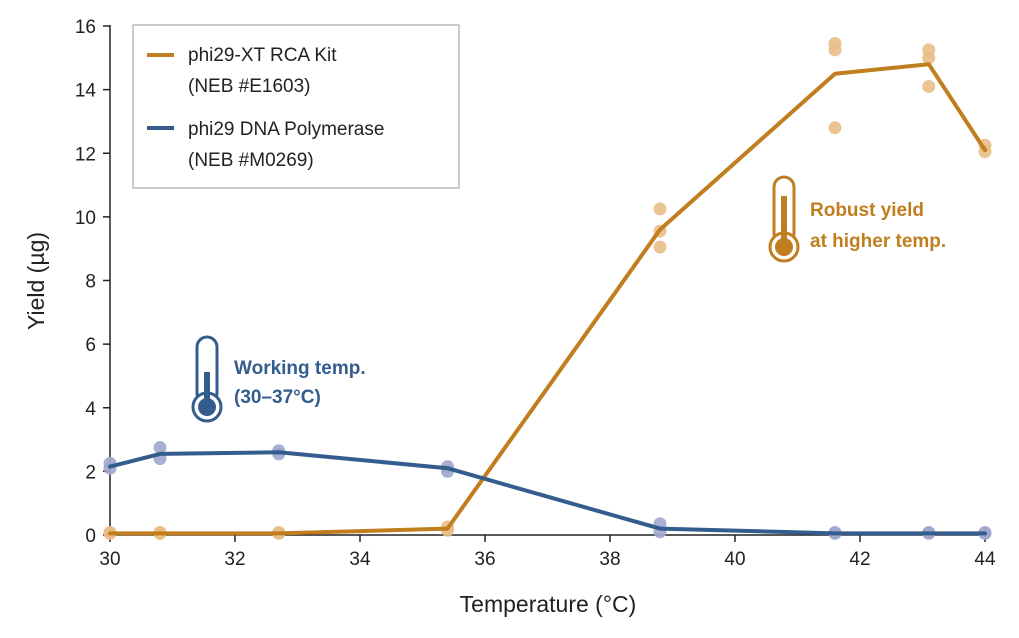 This screenshot has width=1019, height=638. I want to click on x-tick-label: 30, so click(109, 559).